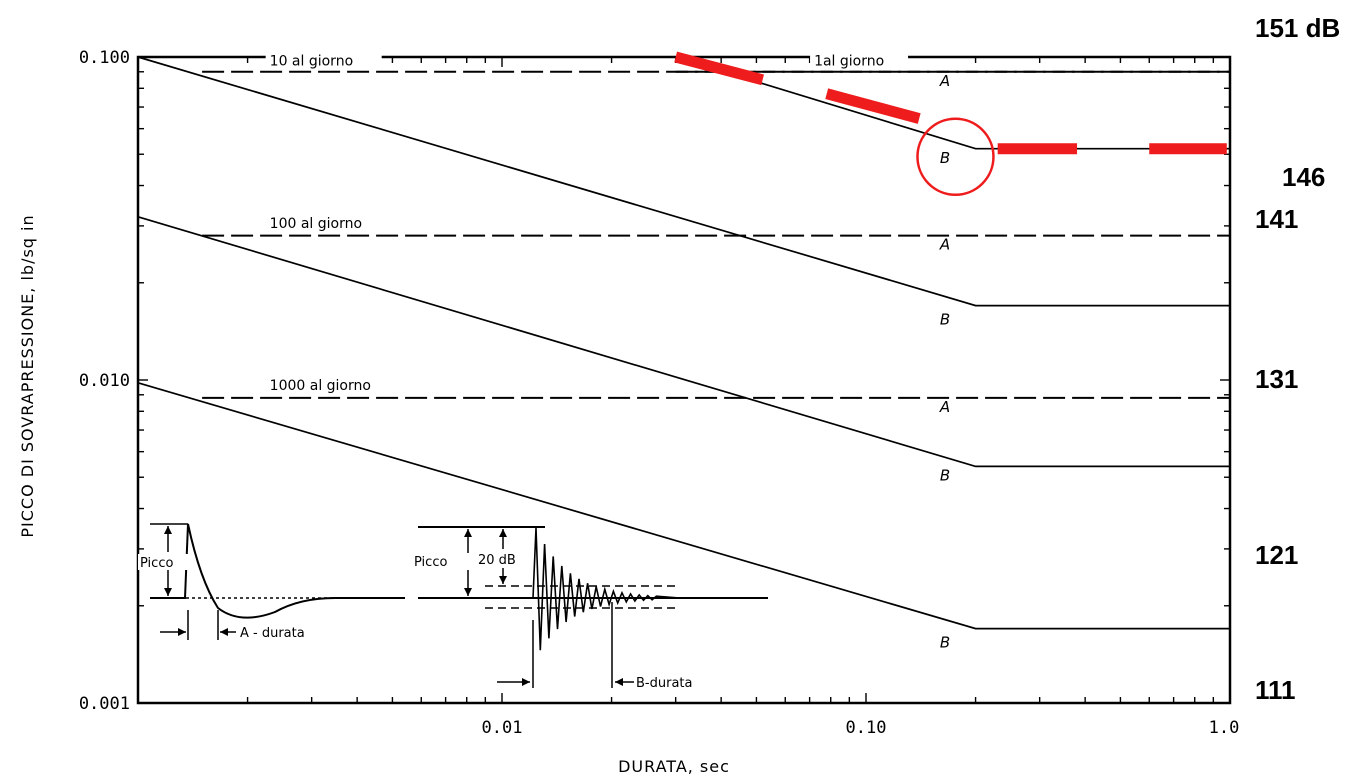 This screenshot has height=781, width=1372. I want to click on x-tick-label: 0.01, so click(502, 728).